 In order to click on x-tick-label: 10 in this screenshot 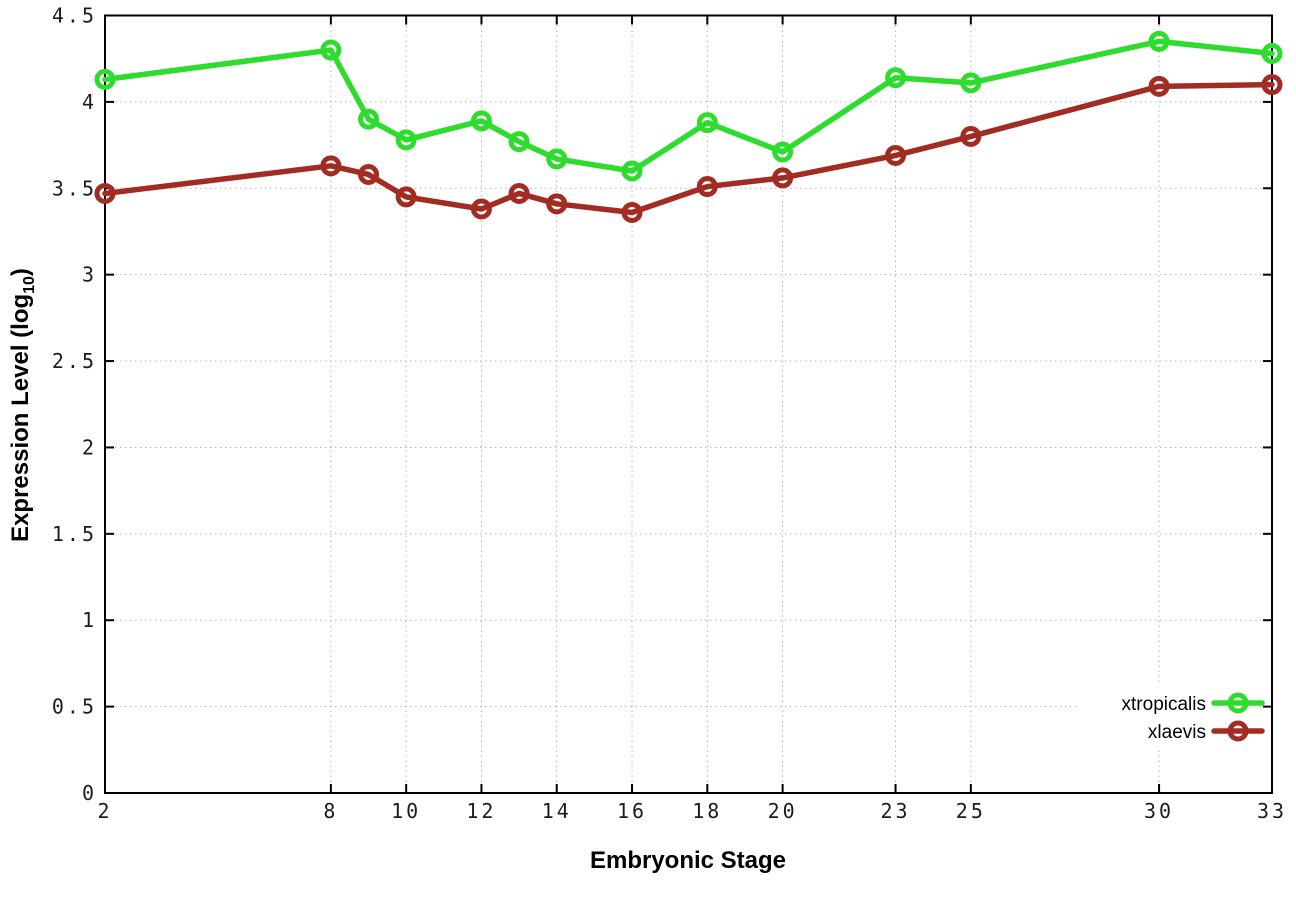, I will do `click(406, 811)`.